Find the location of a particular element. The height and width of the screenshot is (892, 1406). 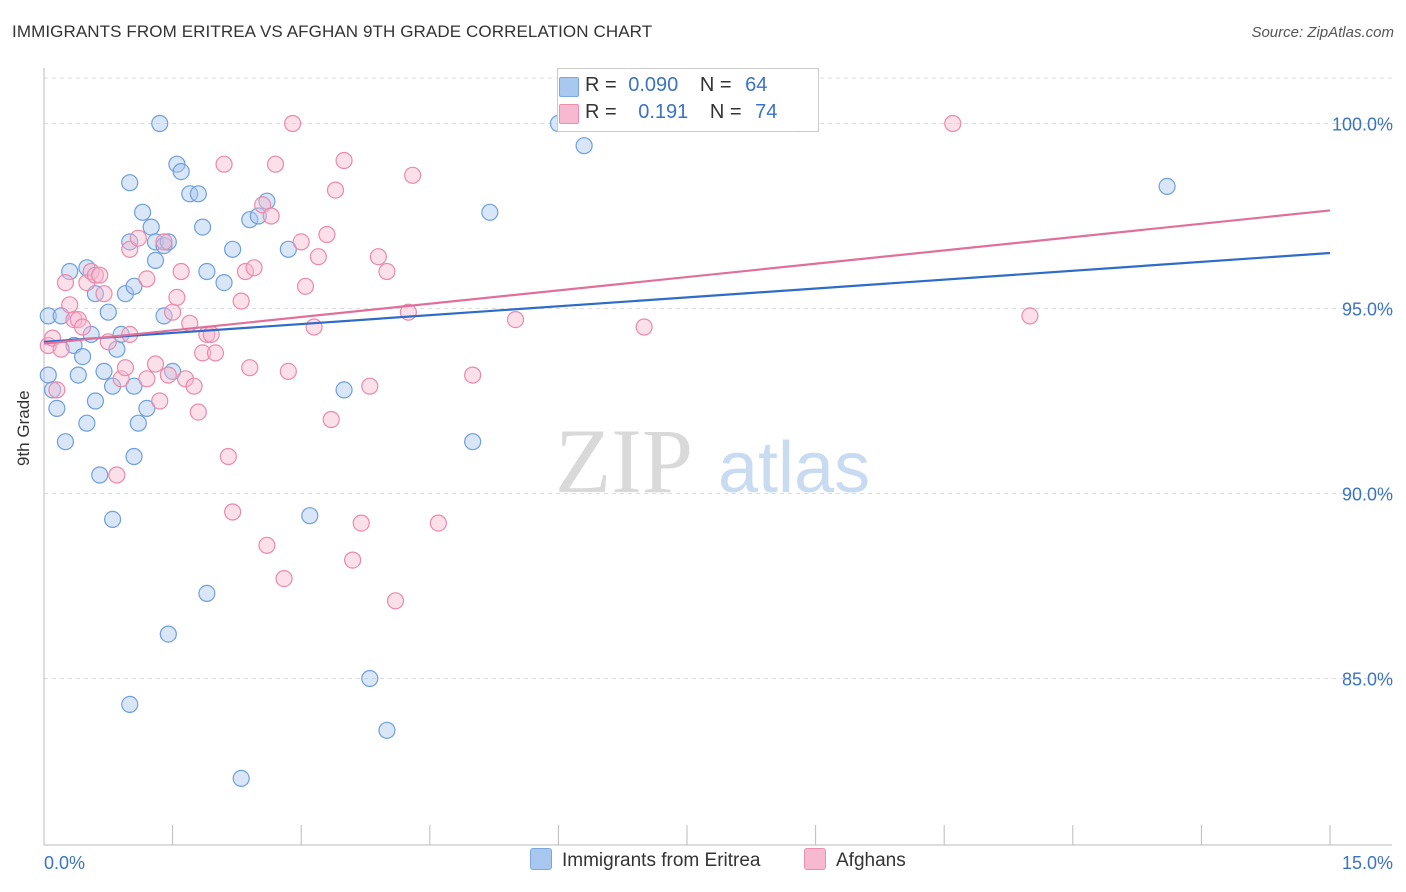

legend-swatch-eritrea is located at coordinates (569, 87).